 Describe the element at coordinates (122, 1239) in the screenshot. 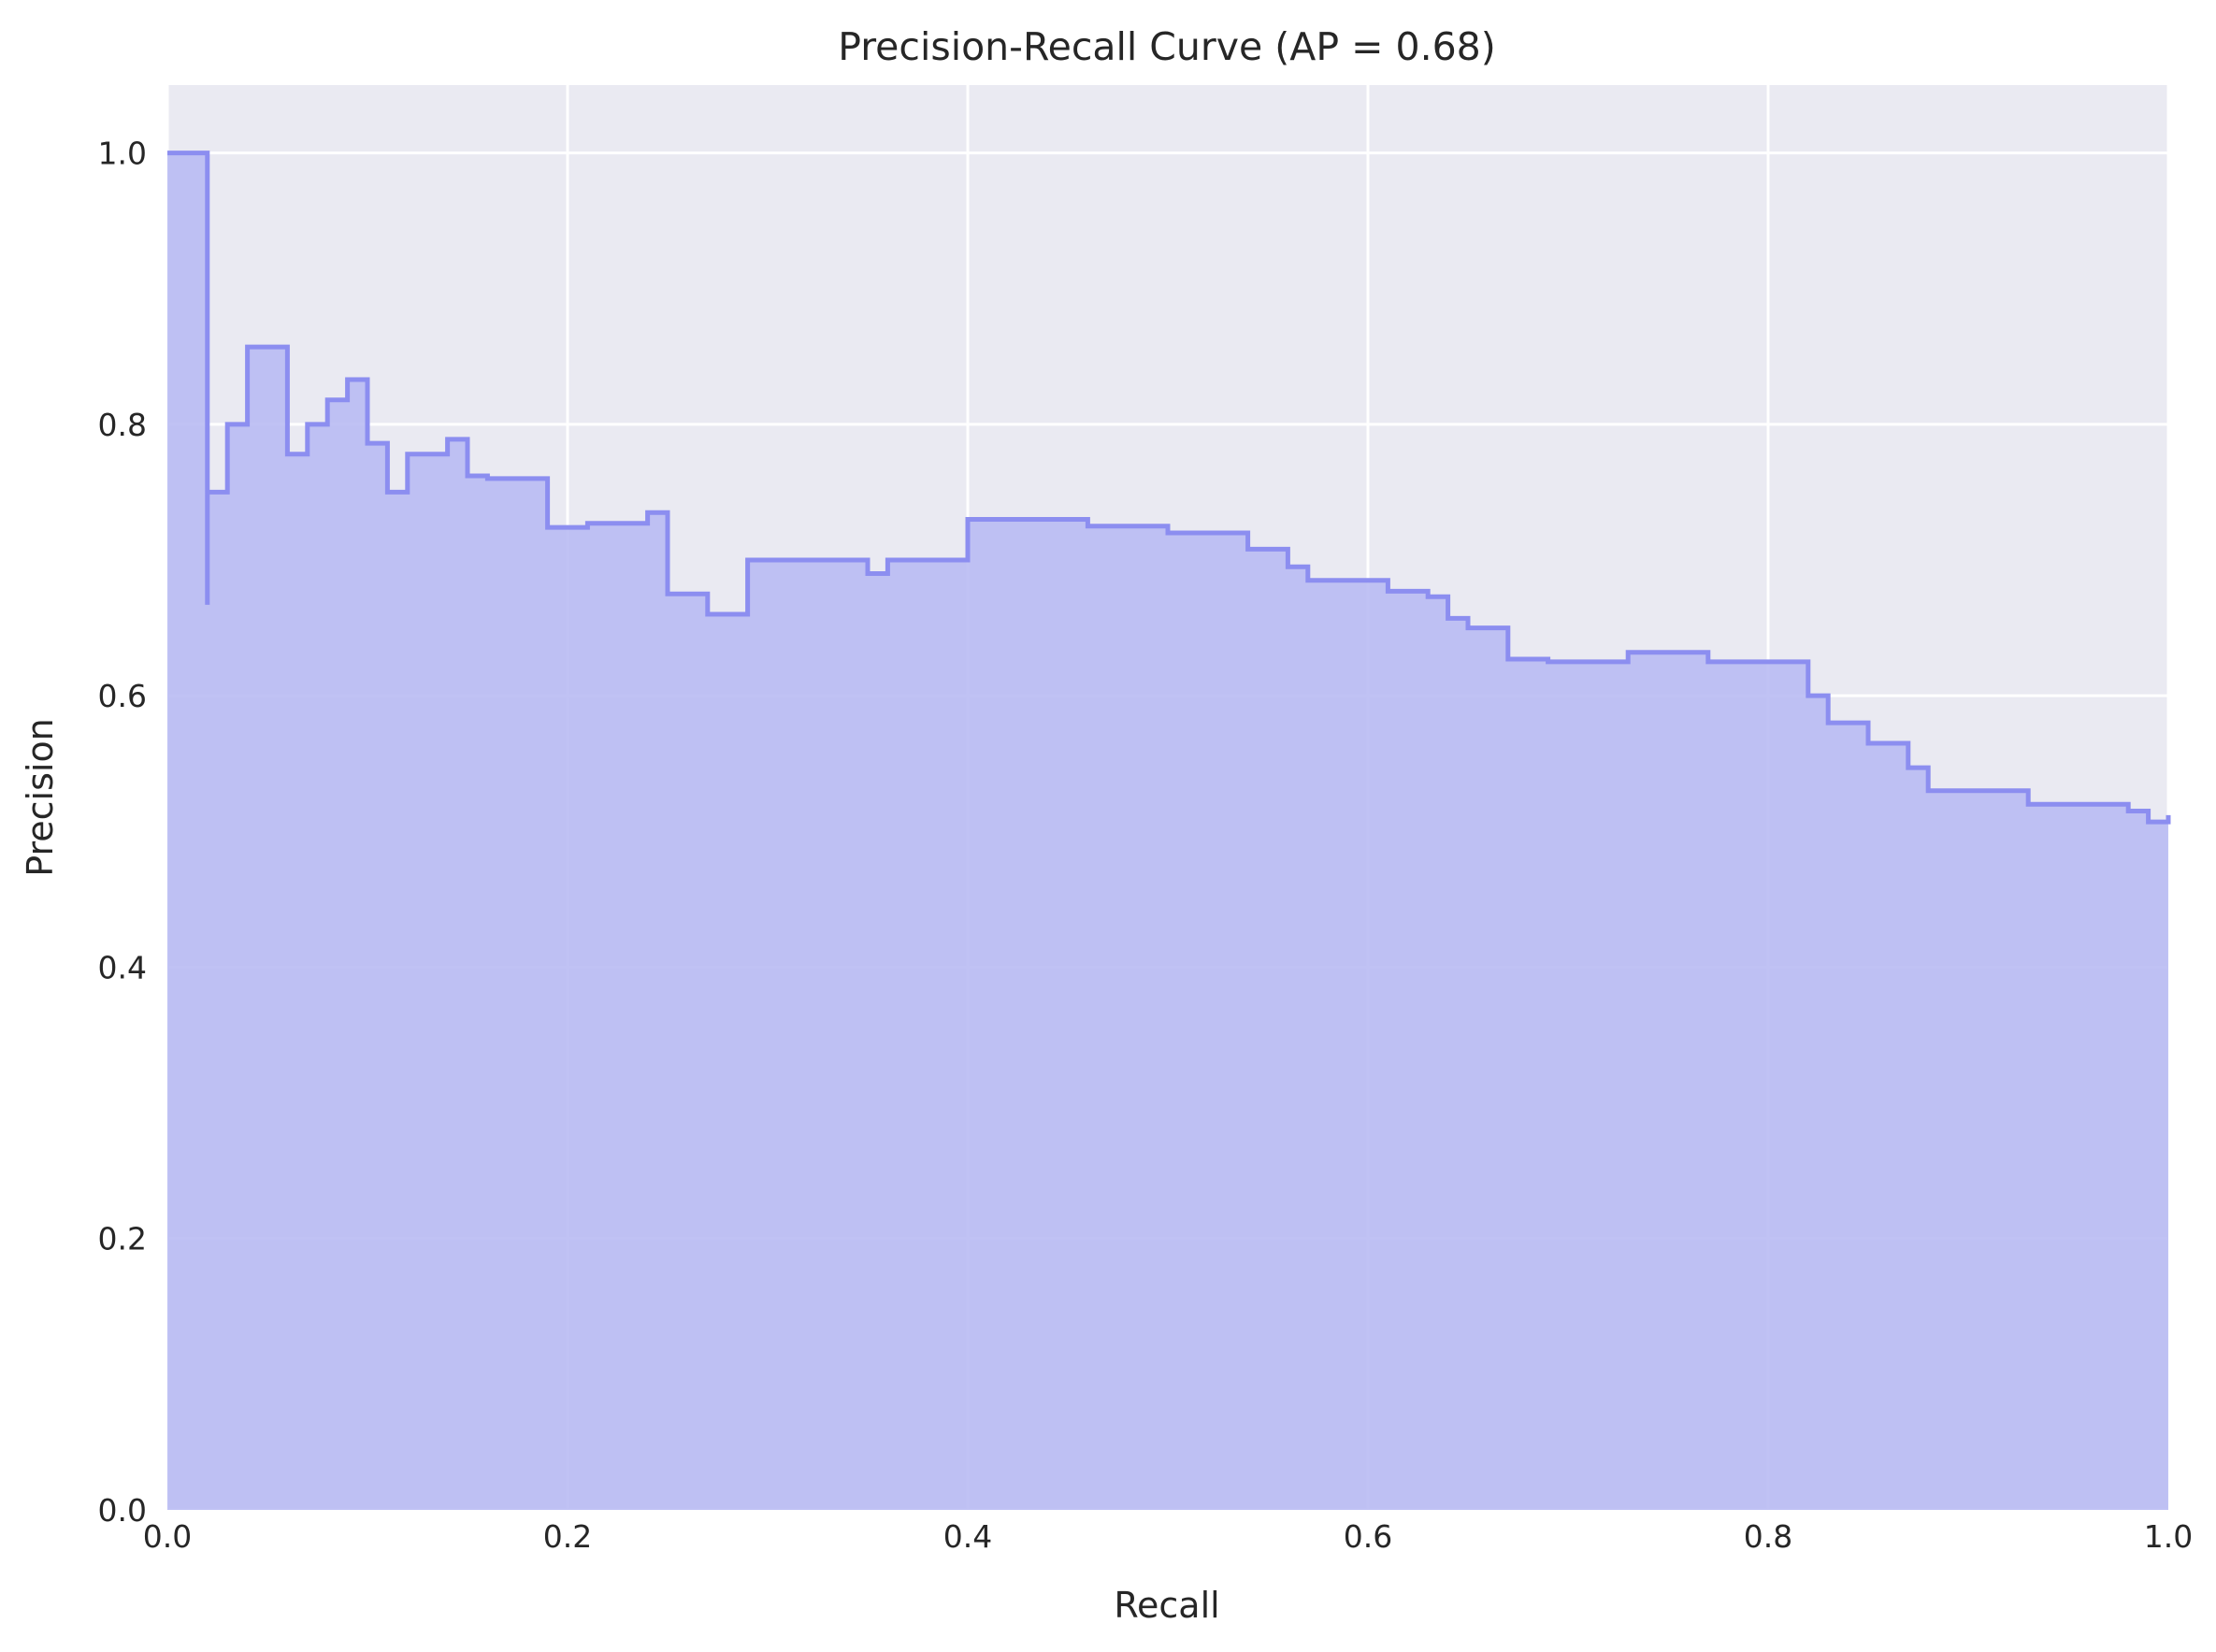

I see `y-tick-label-1: 0.2` at that location.